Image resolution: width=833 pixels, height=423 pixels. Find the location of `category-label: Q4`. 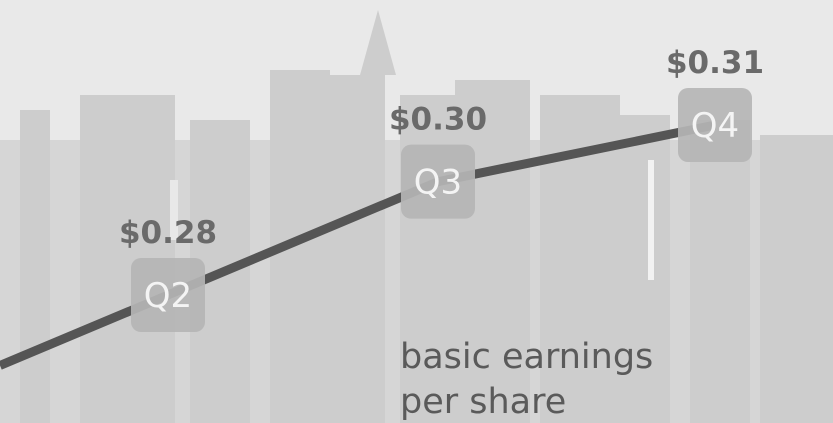

category-label: Q4 is located at coordinates (715, 126).